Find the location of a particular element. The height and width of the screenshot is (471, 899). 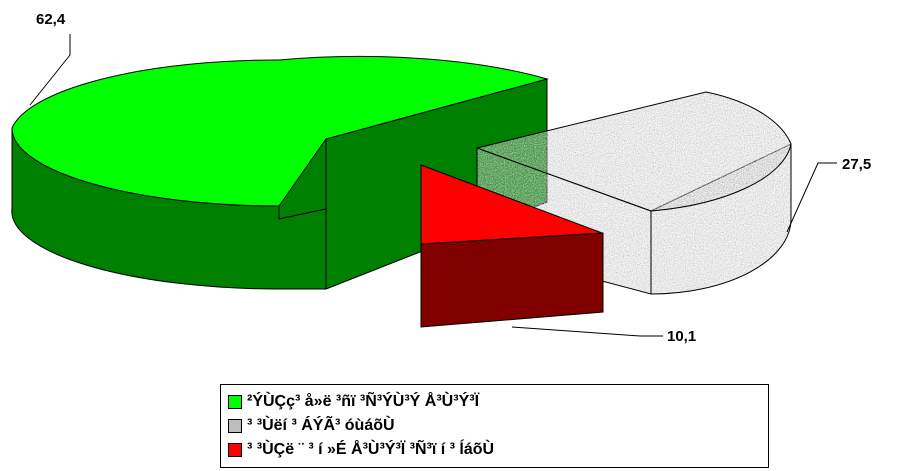

legend-item-gray: ³ ³Ùëí ³ ÁÝÃ³ óùáõÙ is located at coordinates (498, 426).